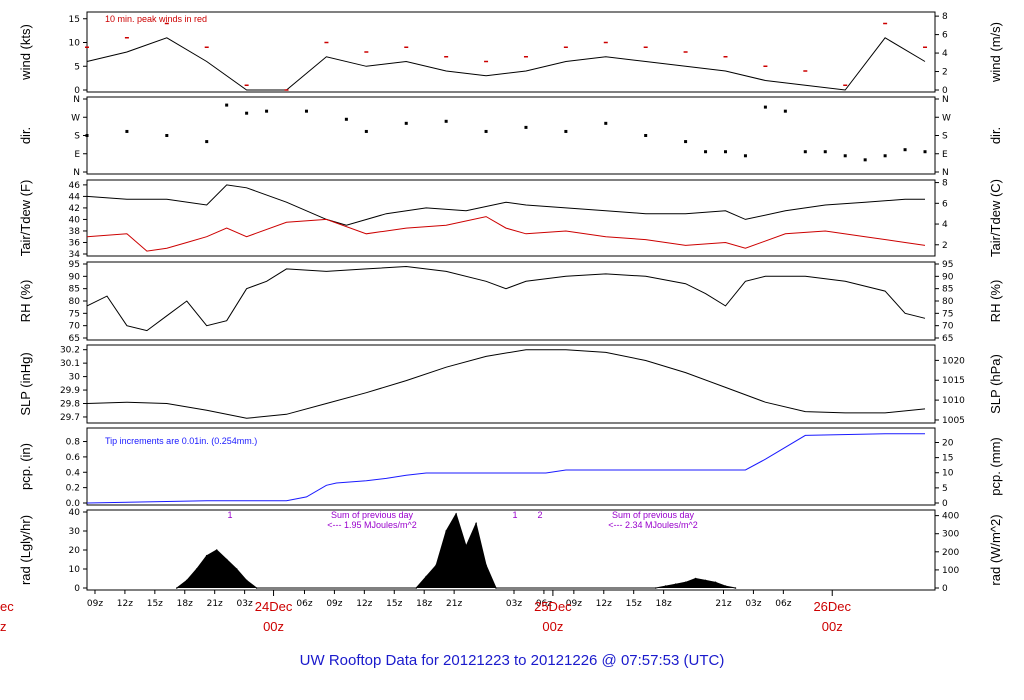 The width and height of the screenshot is (1024, 700). Describe the element at coordinates (948, 277) in the screenshot. I see `y-tick-label-right: 90` at that location.